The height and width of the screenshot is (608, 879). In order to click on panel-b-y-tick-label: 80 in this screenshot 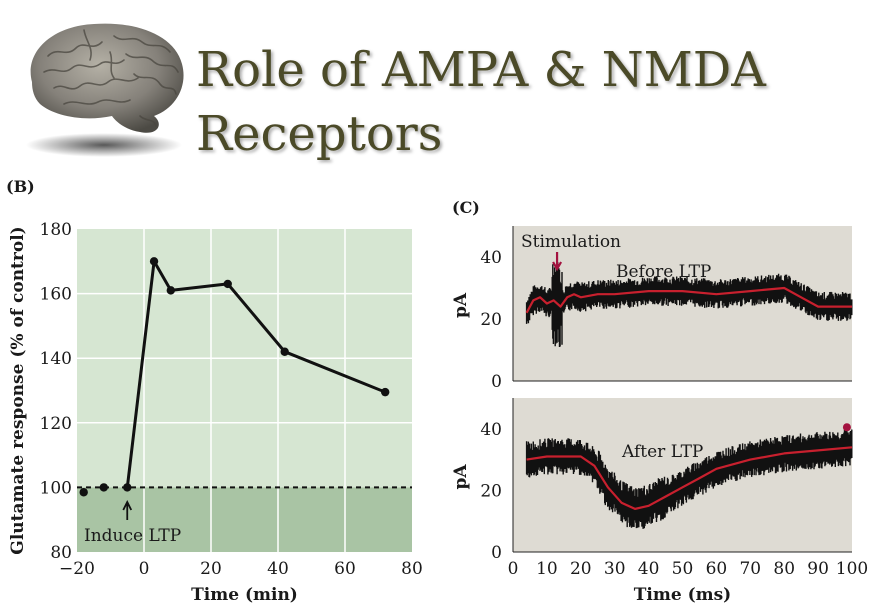, I will do `click(61, 553)`.